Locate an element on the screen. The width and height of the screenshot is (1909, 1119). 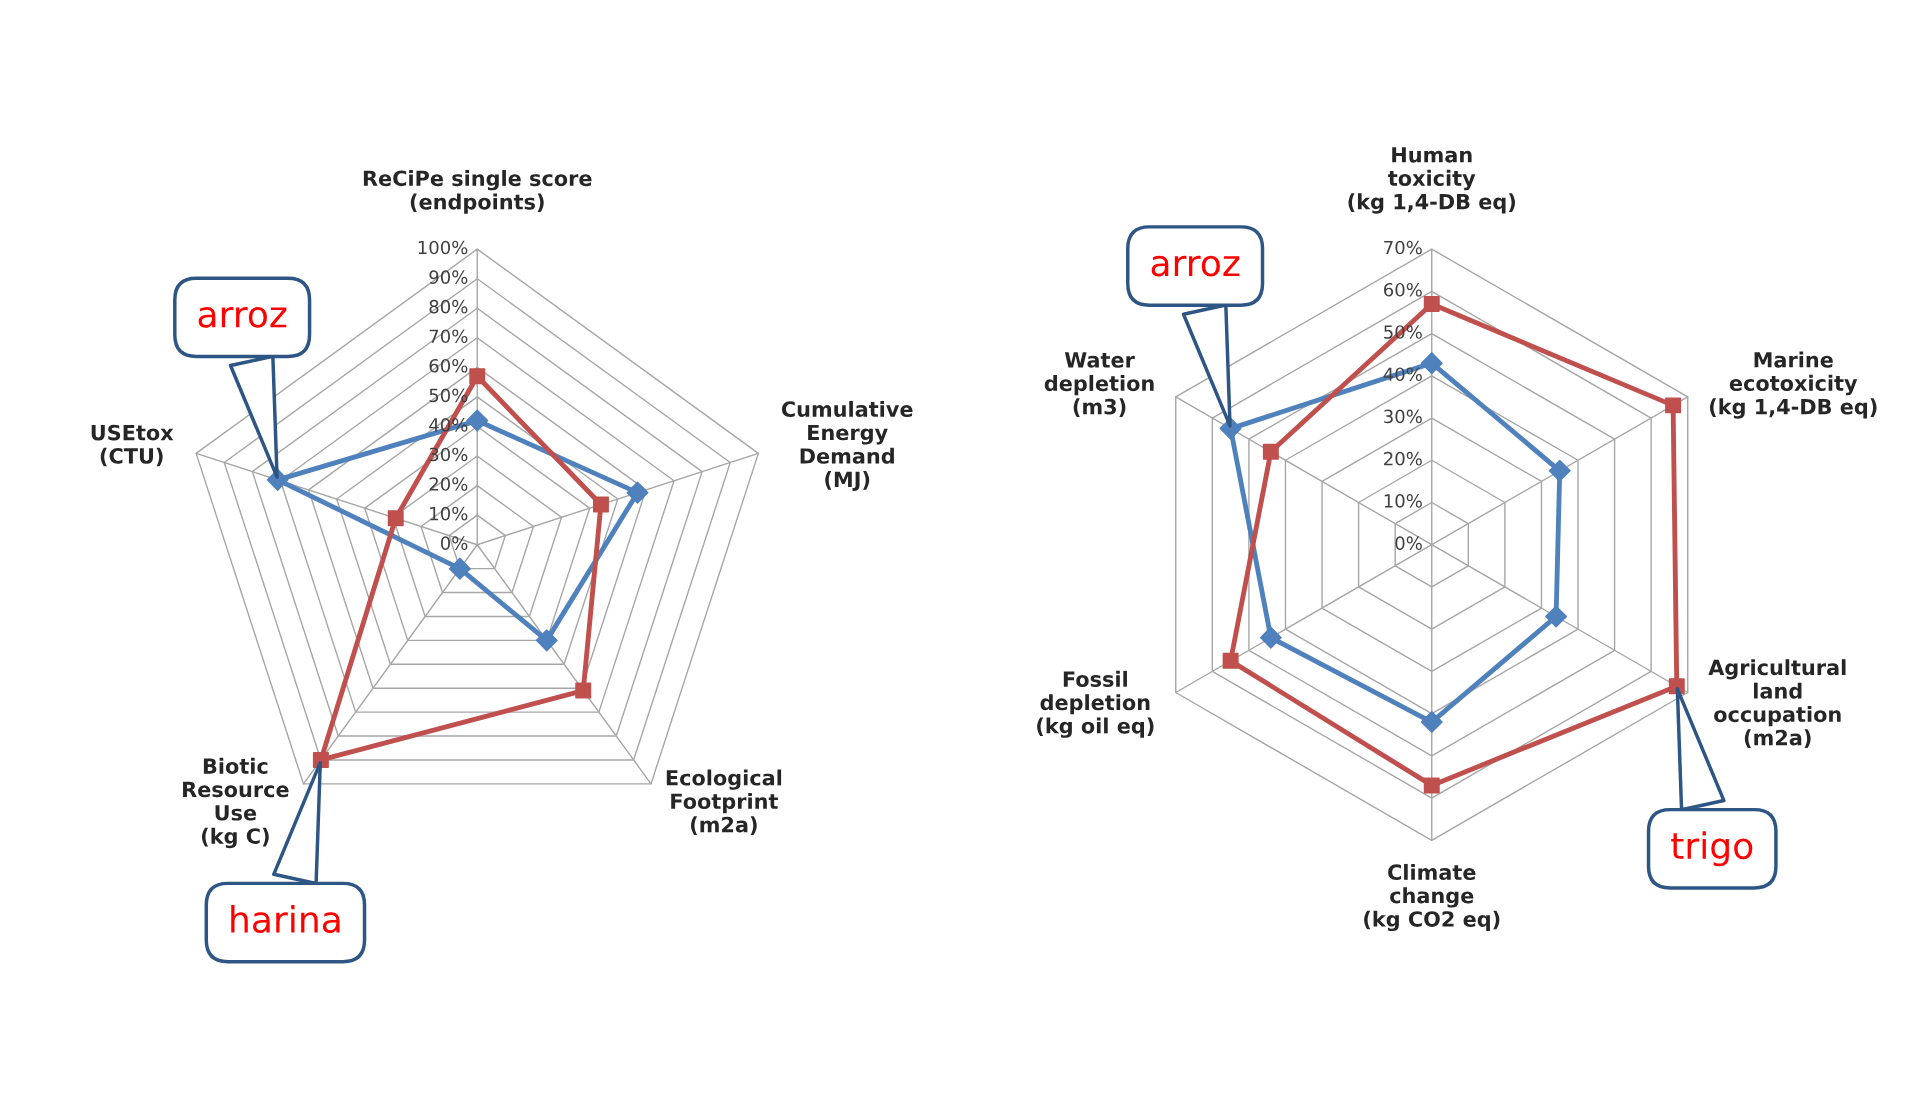
y-tick-label: 90% is located at coordinates (448, 277).